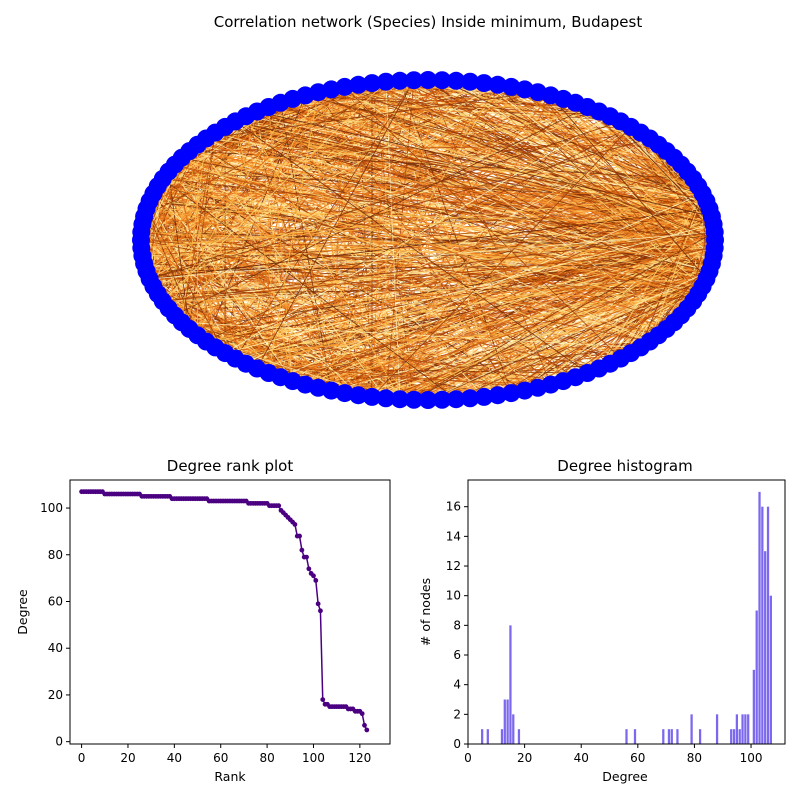 Image resolution: width=800 pixels, height=800 pixels. I want to click on rank-plot-series, so click(224, 611).